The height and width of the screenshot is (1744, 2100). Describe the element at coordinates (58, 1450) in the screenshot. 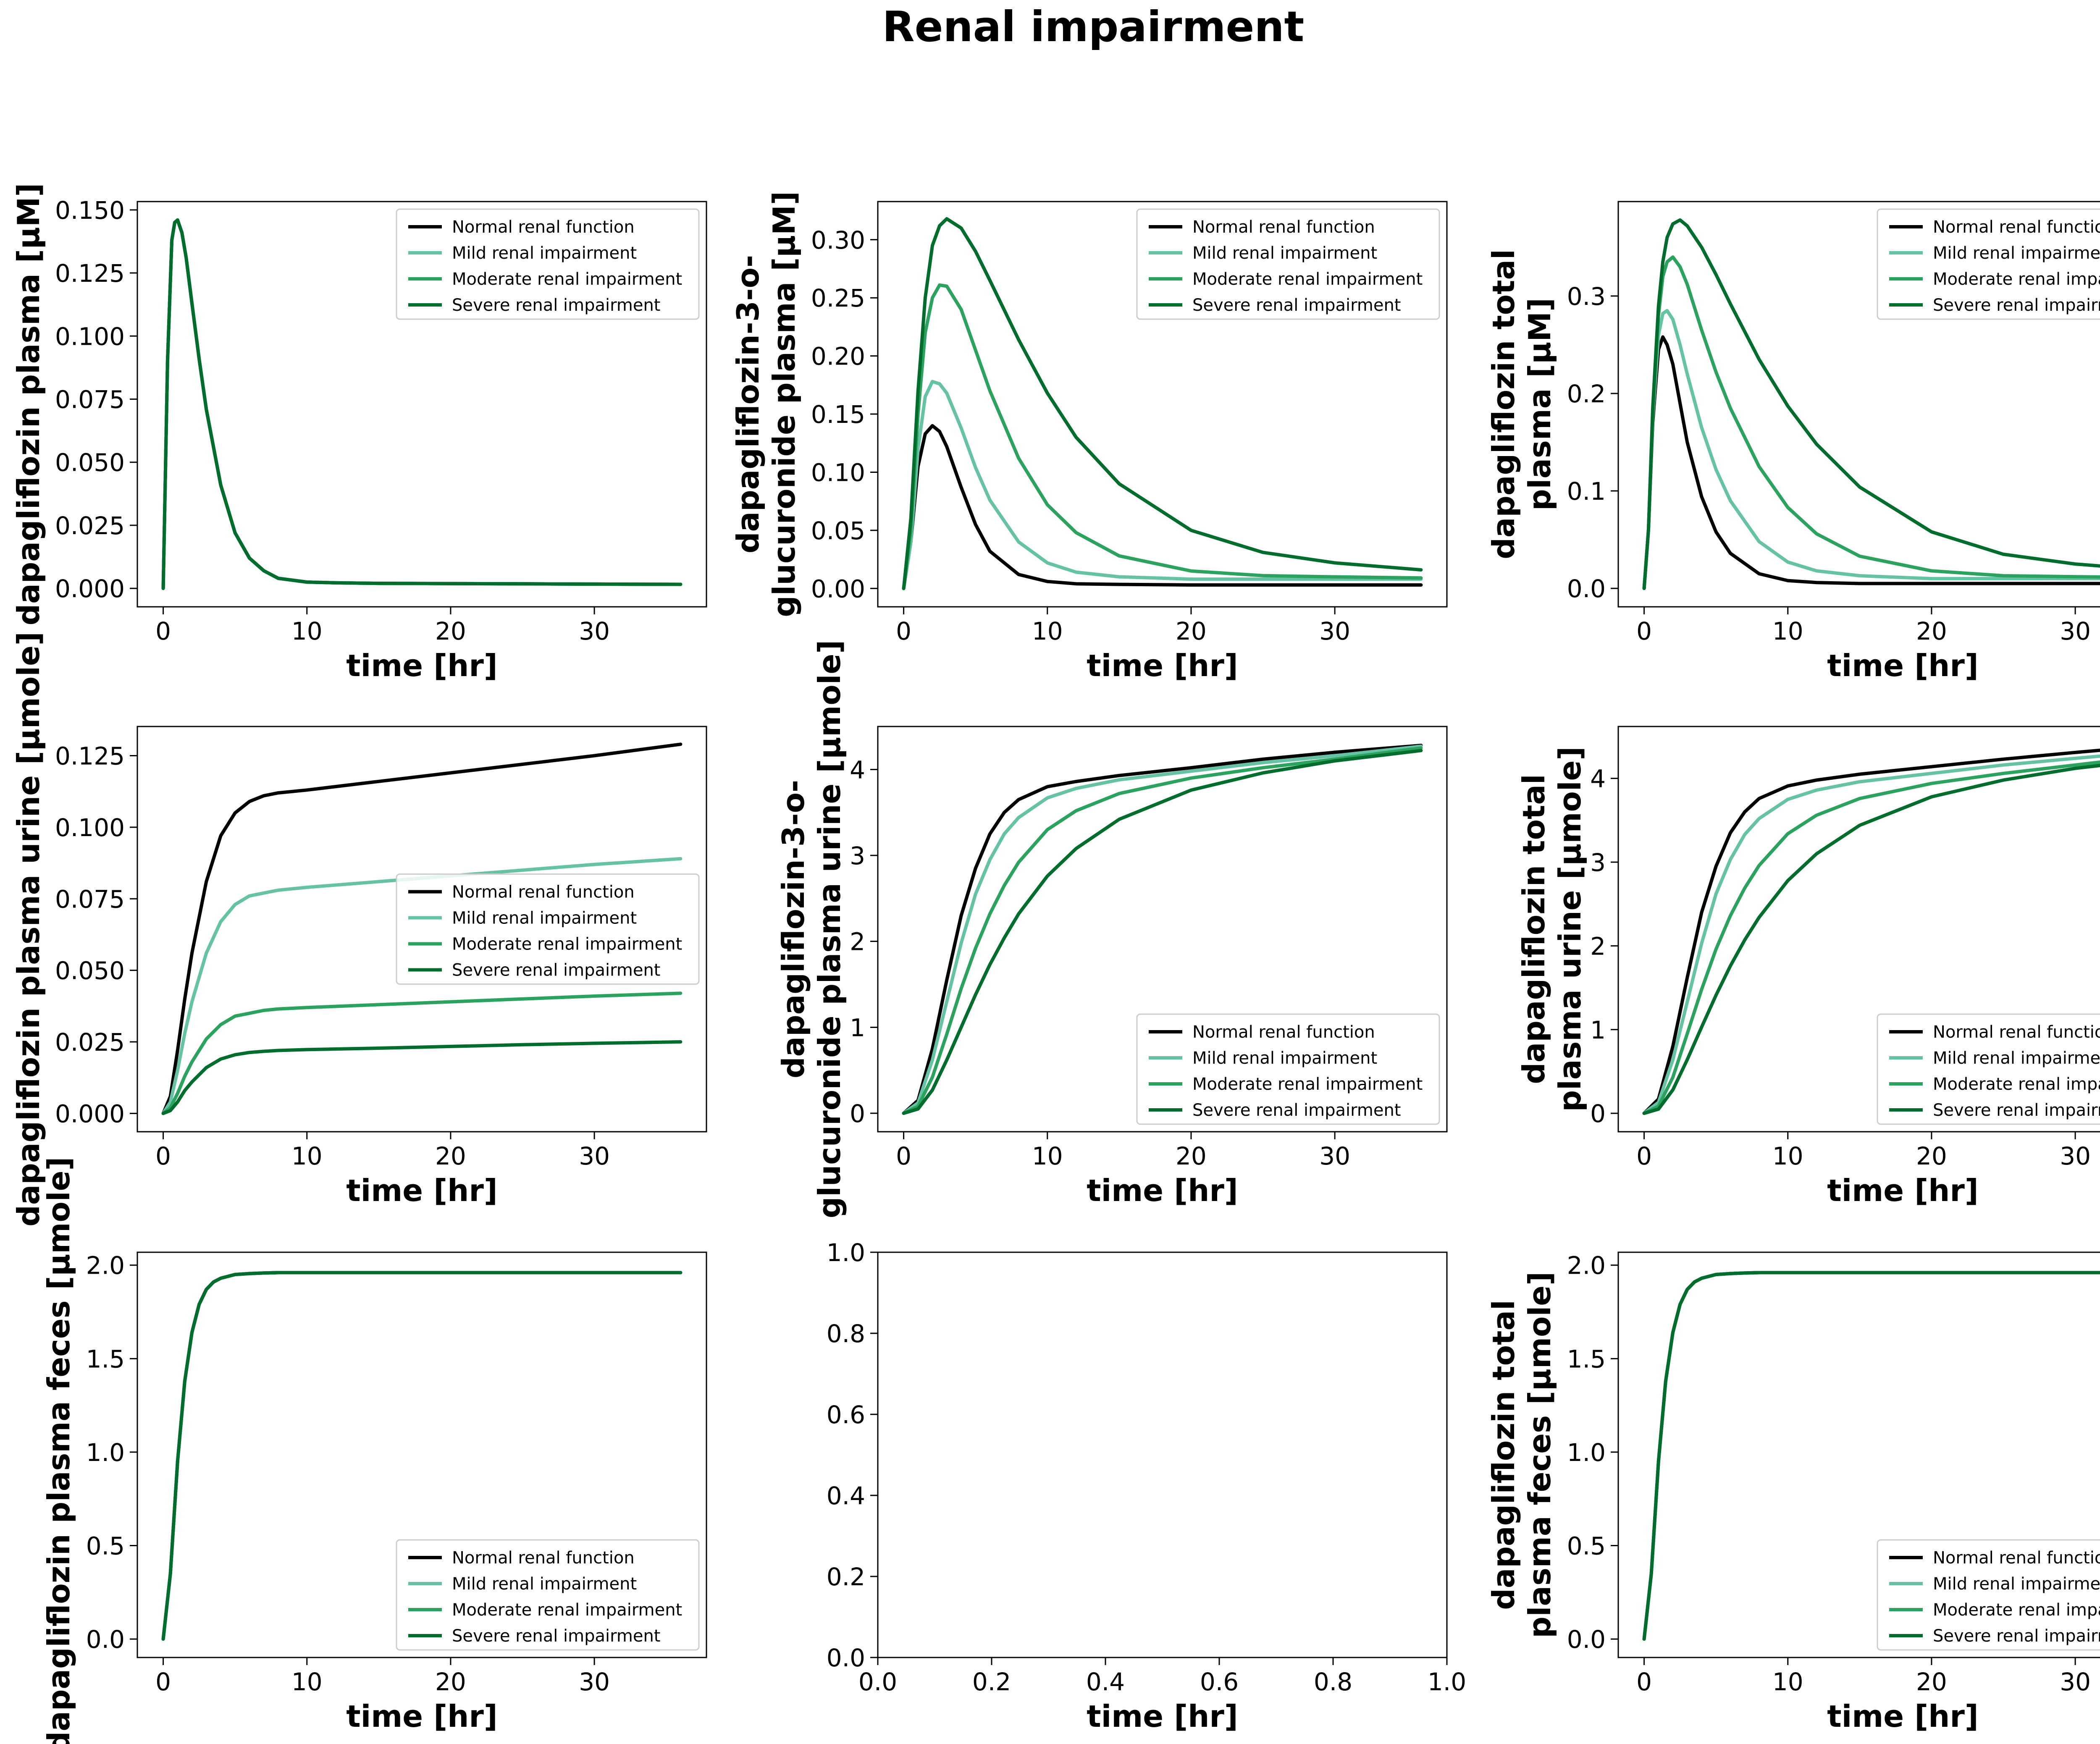

I see `y-axis-label-line: dapagliflozin plasma feces [µmole]` at that location.